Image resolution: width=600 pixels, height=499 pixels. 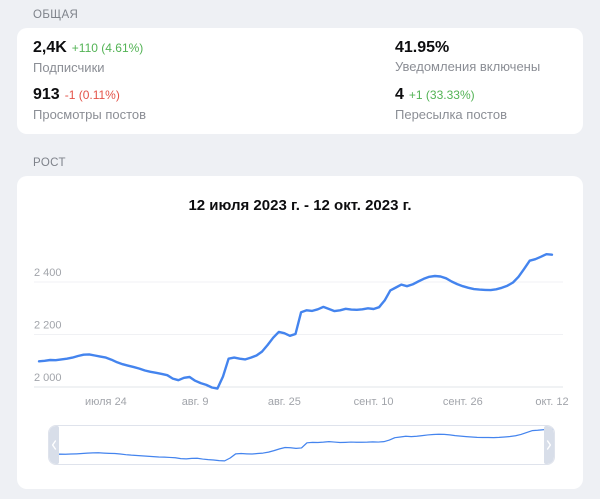 What do you see at coordinates (106, 402) in the screenshot?
I see `x-tick-label: июля 24` at bounding box center [106, 402].